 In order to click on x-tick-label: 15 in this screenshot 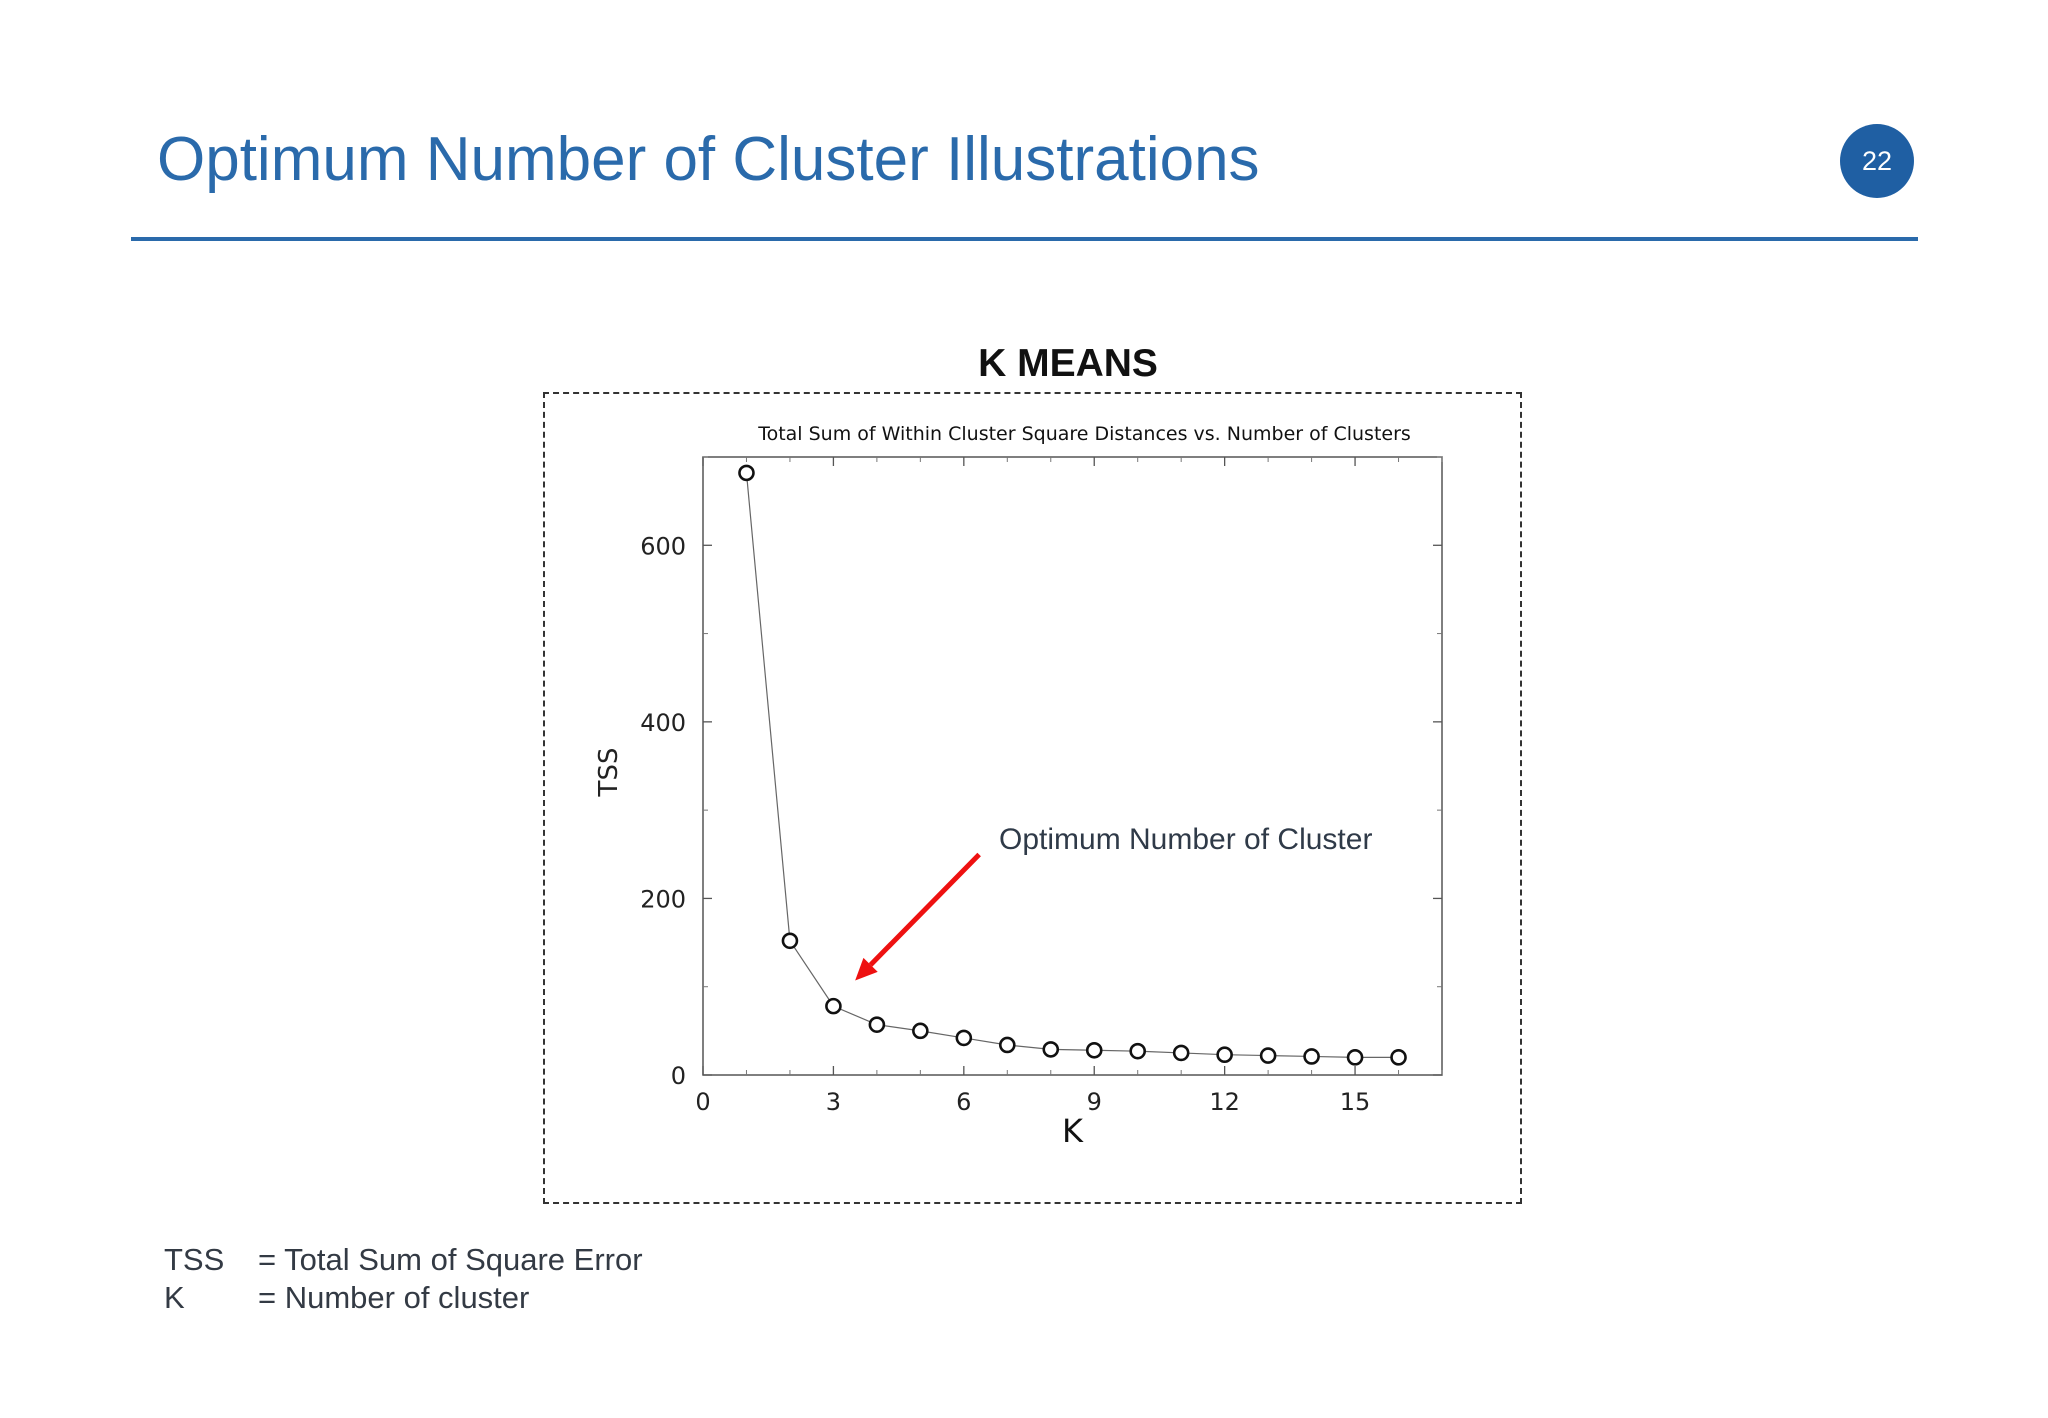, I will do `click(1355, 1102)`.